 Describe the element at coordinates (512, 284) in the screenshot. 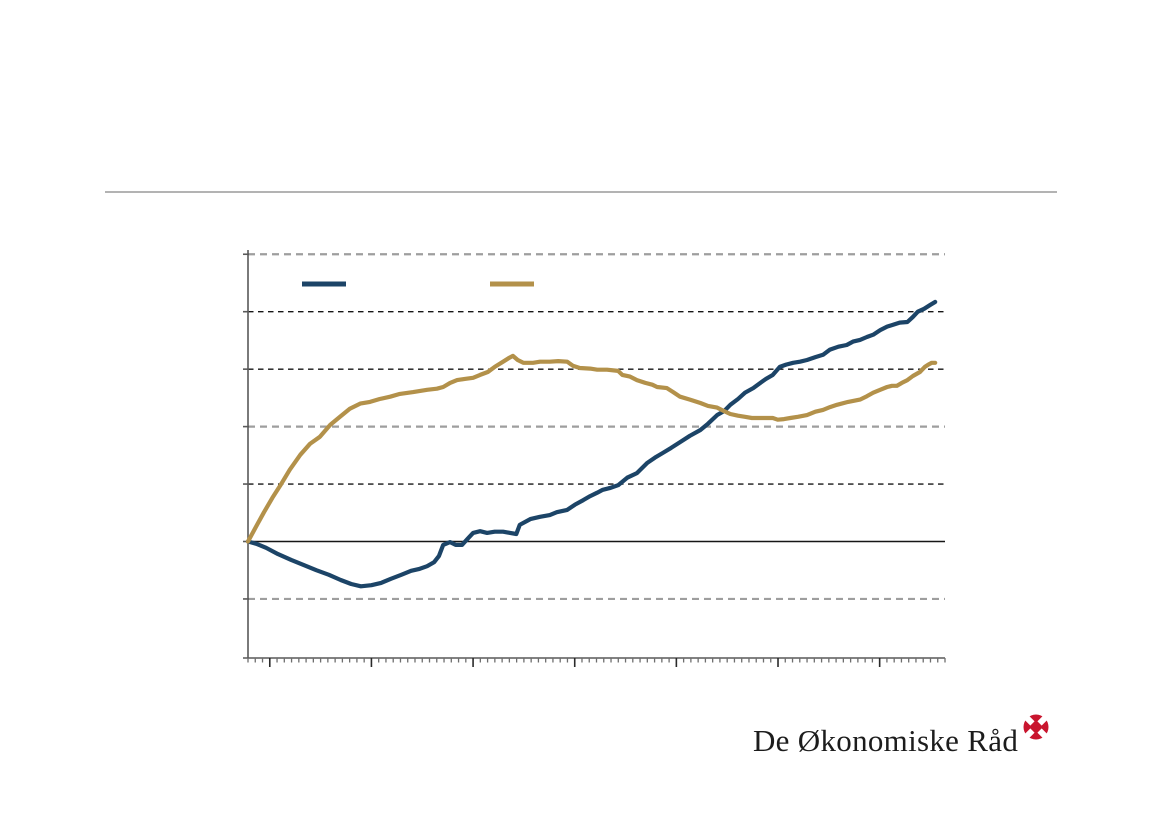

I see `legend-swatch-series-gold` at that location.